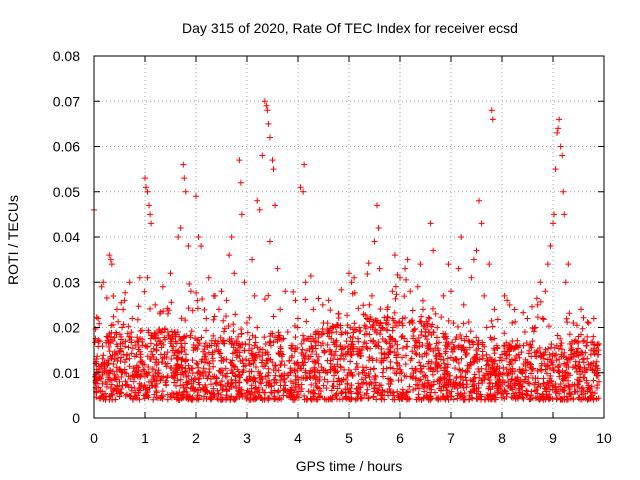 The width and height of the screenshot is (640, 480). What do you see at coordinates (604, 438) in the screenshot?
I see `x-tick-label: 10` at bounding box center [604, 438].